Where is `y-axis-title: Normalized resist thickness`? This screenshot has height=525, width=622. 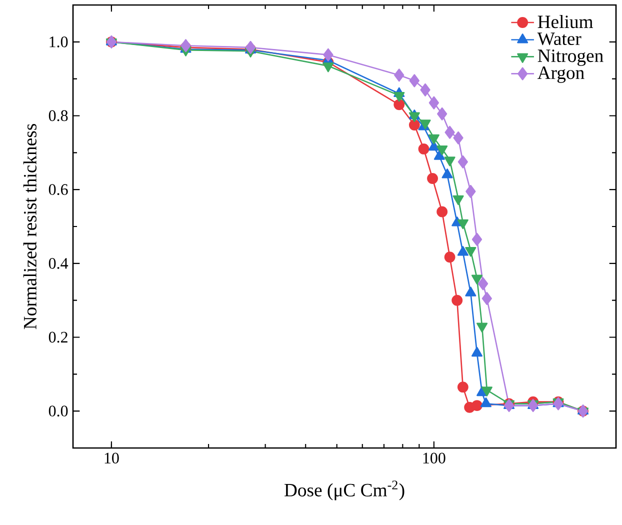
y-axis-title: Normalized resist thickness is located at coordinates (29, 227).